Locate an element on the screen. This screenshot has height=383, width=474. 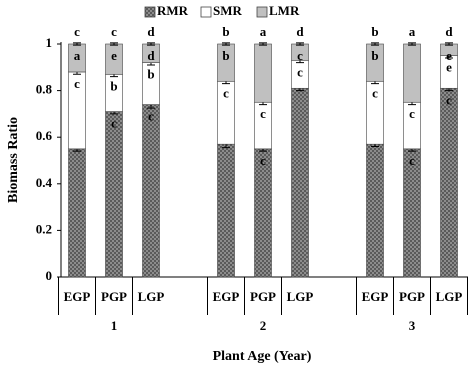
segment-letter: d is located at coordinates (151, 55).